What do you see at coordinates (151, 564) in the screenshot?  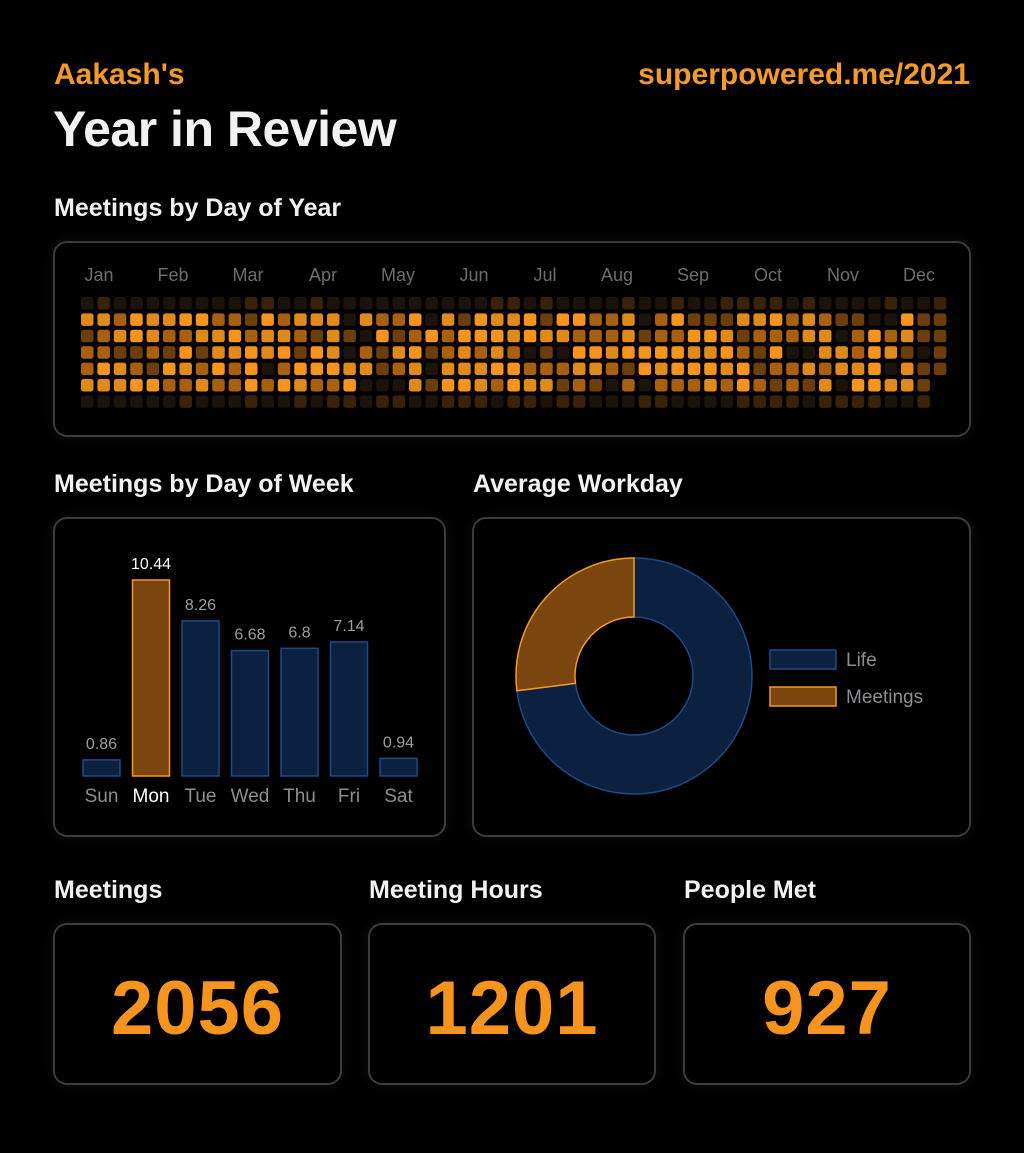 I see `bar-value-label: 10.44` at bounding box center [151, 564].